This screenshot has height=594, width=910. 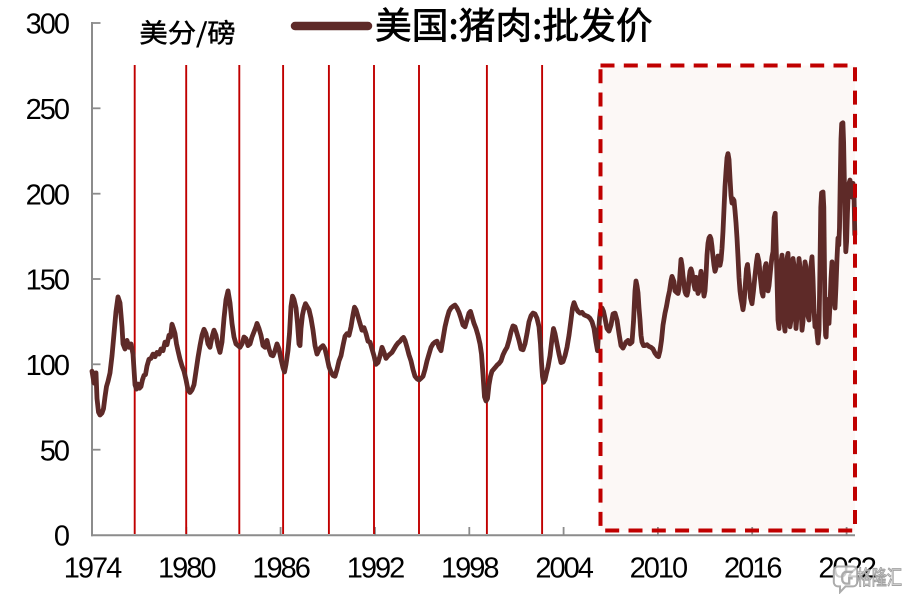 I want to click on svg-text: 150, so click(x=47, y=281).